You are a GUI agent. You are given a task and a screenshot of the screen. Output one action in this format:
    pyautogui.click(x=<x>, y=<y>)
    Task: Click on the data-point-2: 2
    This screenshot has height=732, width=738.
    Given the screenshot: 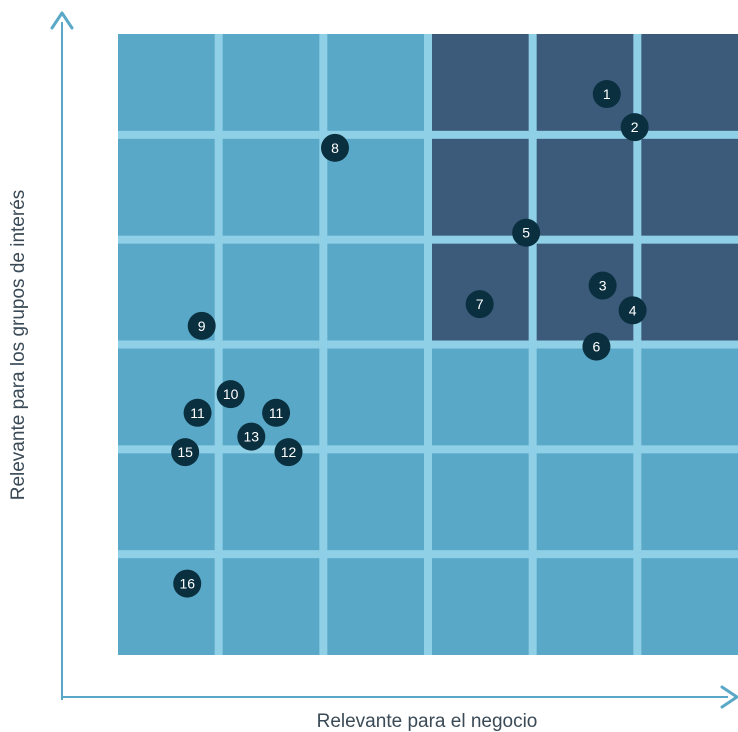 What is the action you would take?
    pyautogui.click(x=634, y=127)
    